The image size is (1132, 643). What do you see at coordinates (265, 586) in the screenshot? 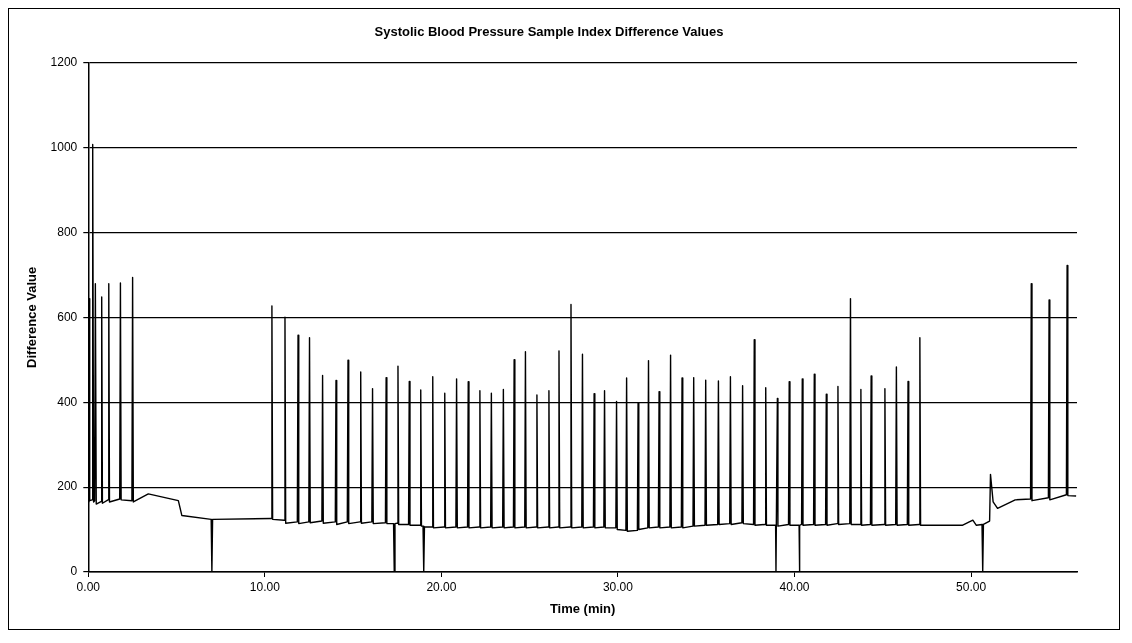
I see `x-tick-label: 10.00` at bounding box center [265, 586].